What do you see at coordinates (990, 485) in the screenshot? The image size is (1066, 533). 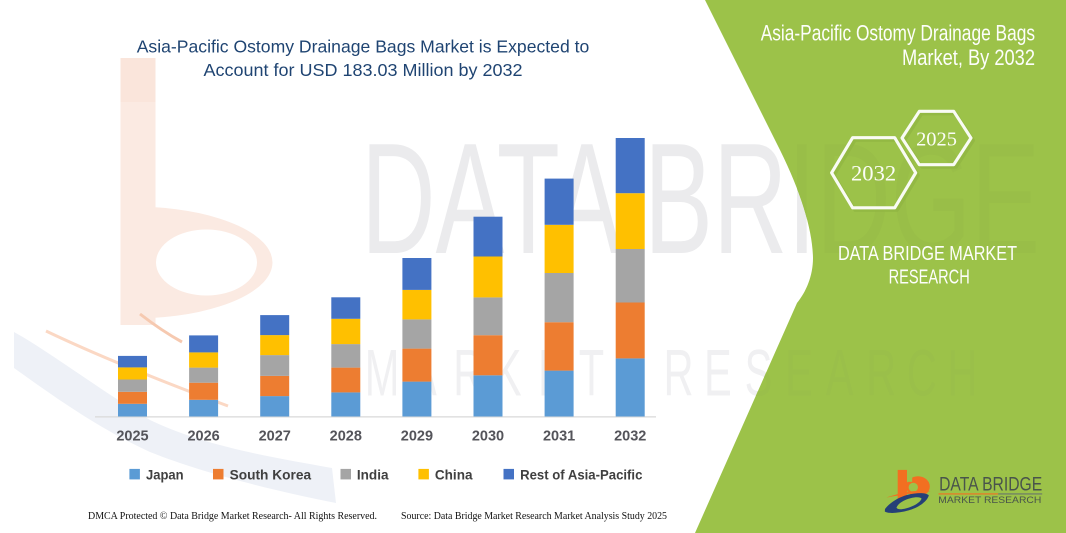 I see `svg-text: DATA BRIDGE` at bounding box center [990, 485].